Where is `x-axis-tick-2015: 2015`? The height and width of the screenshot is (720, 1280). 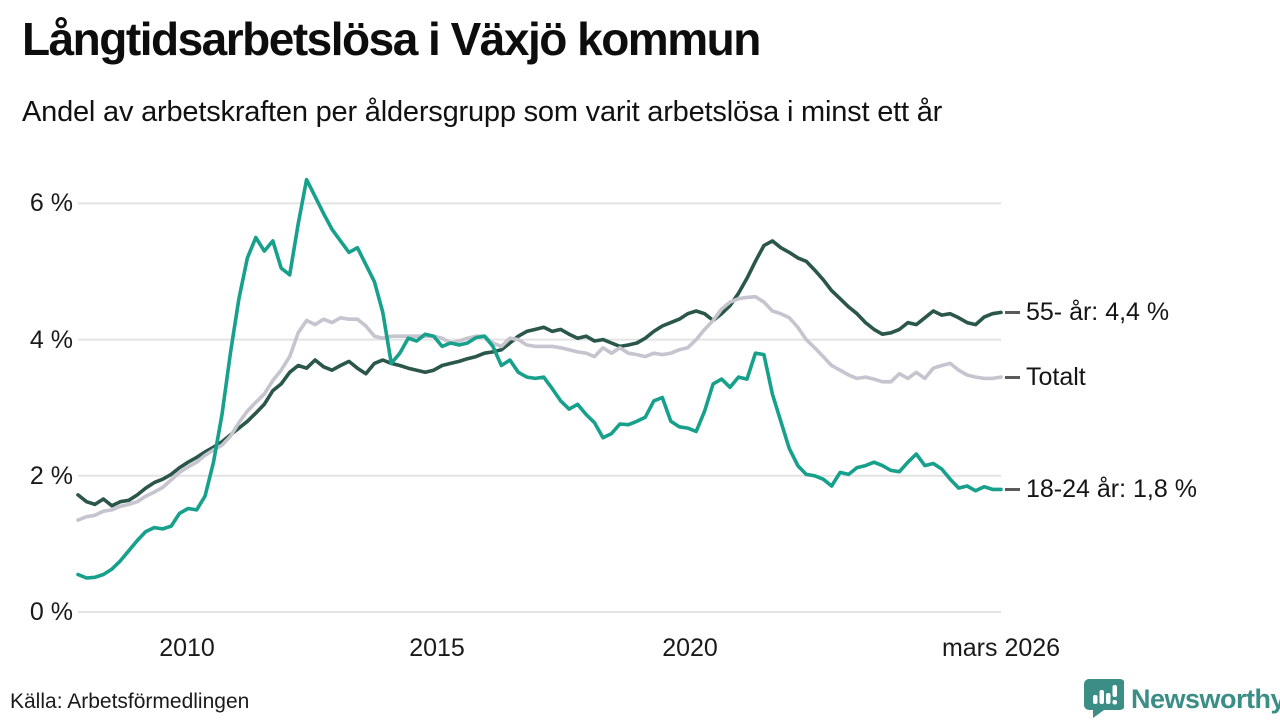
x-axis-tick-2015: 2015 is located at coordinates (437, 648).